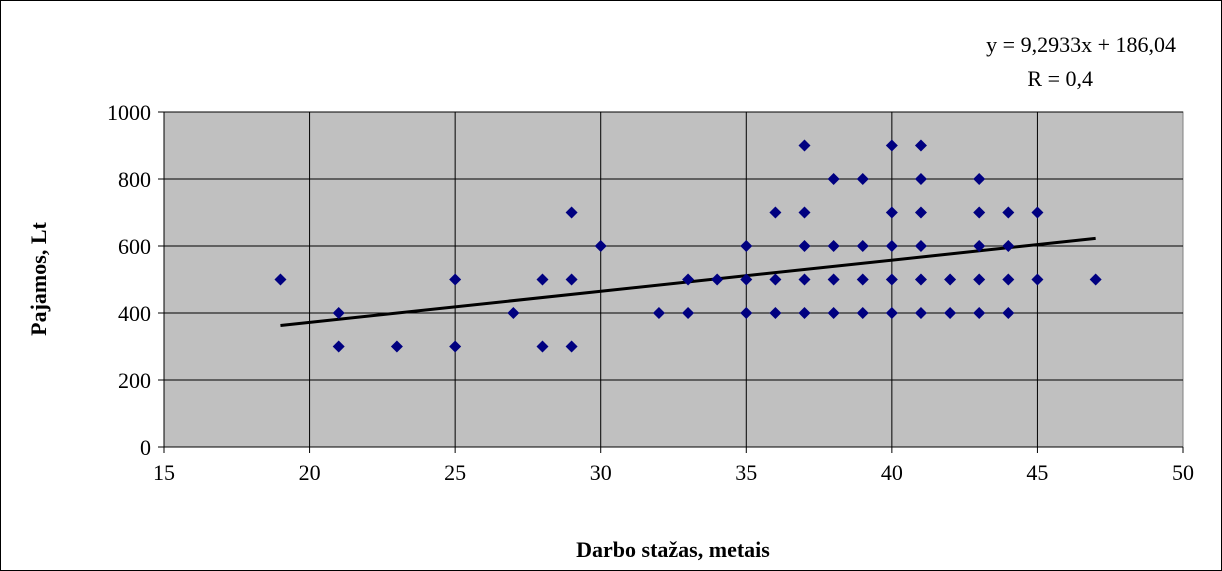 This screenshot has width=1222, height=571. I want to click on correlation-label: R = 0,4, so click(1060, 78).